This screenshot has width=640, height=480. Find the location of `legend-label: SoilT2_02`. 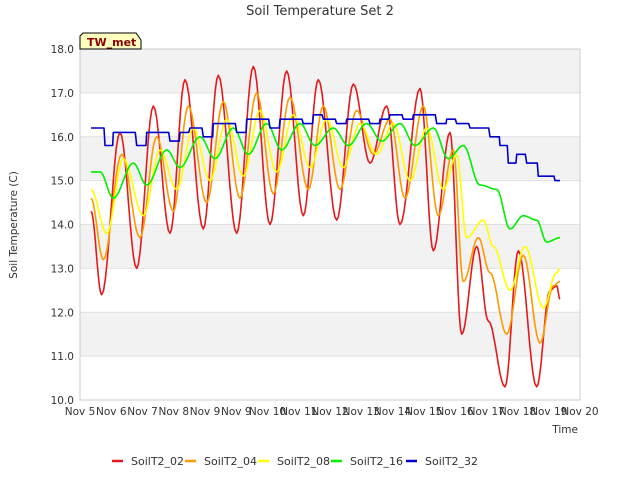

legend-label: SoilT2_02 is located at coordinates (157, 461).